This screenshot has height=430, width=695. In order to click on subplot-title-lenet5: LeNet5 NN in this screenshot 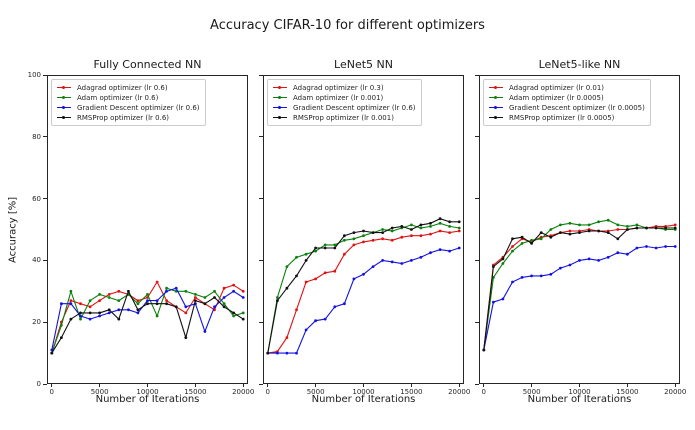, I will do `click(363, 64)`.